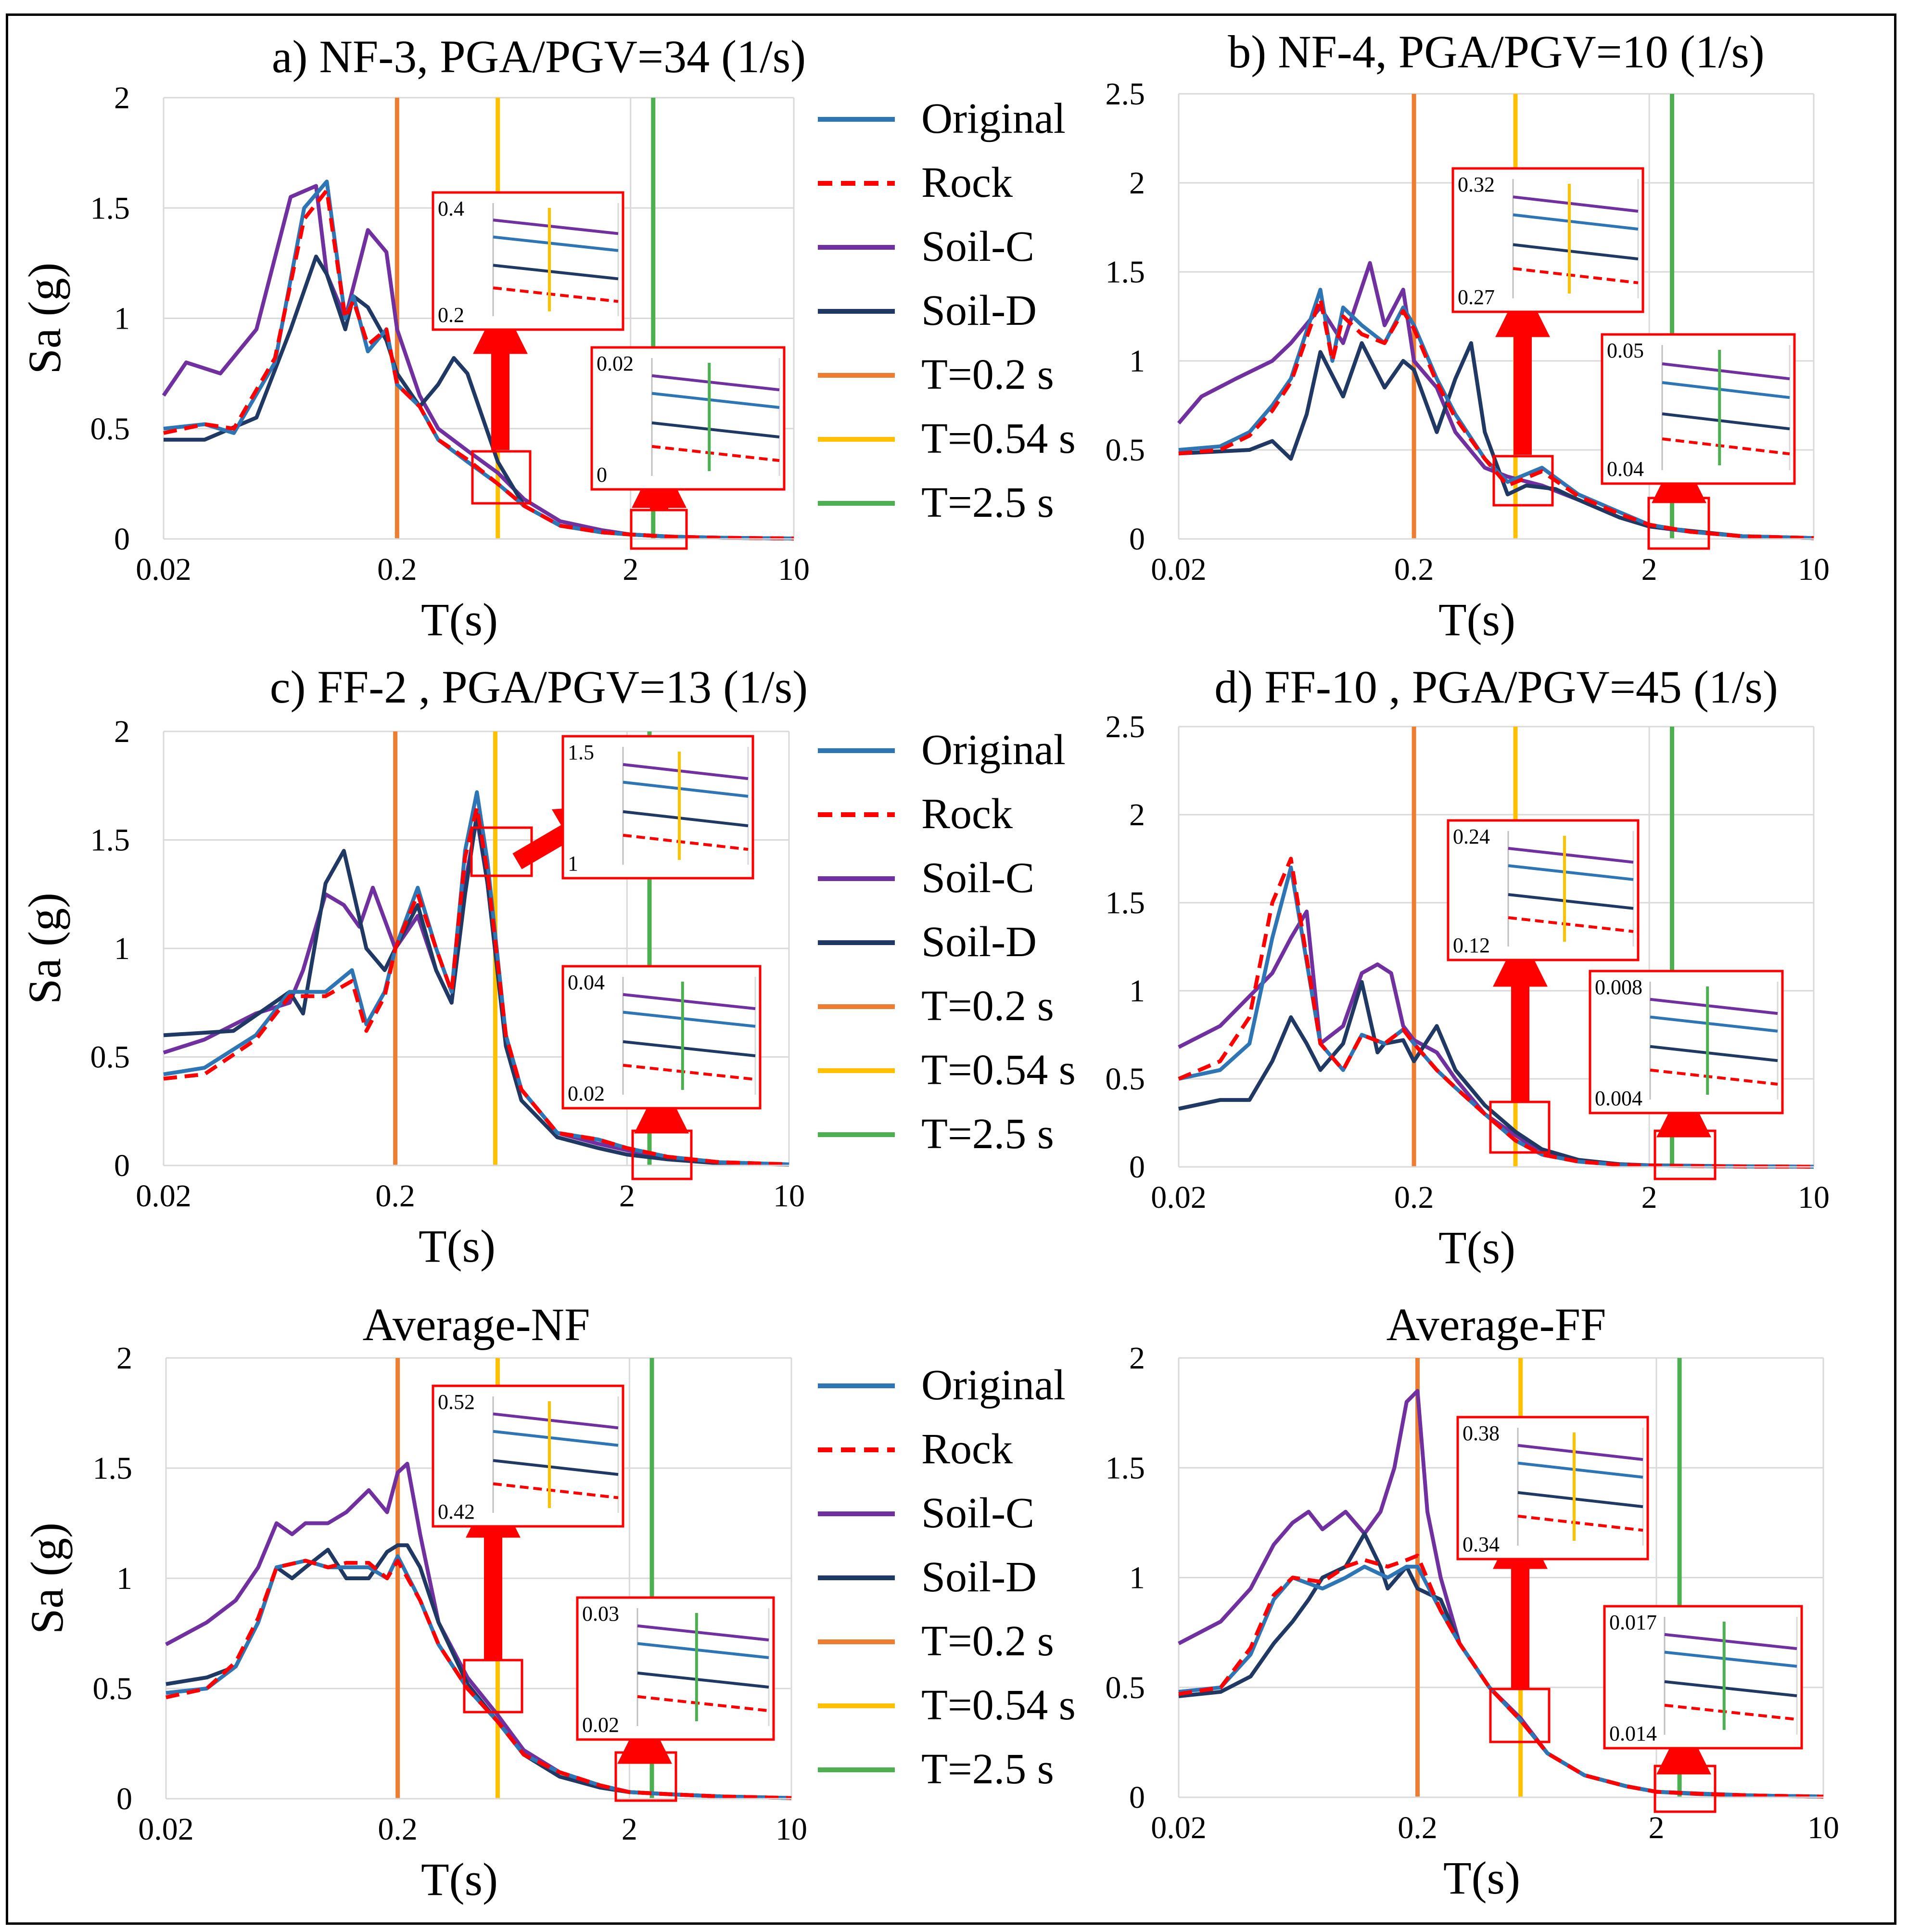 This screenshot has height=1932, width=1908. Describe the element at coordinates (451, 315) in the screenshot. I see `inset-y-bottom-label: 0.2` at that location.